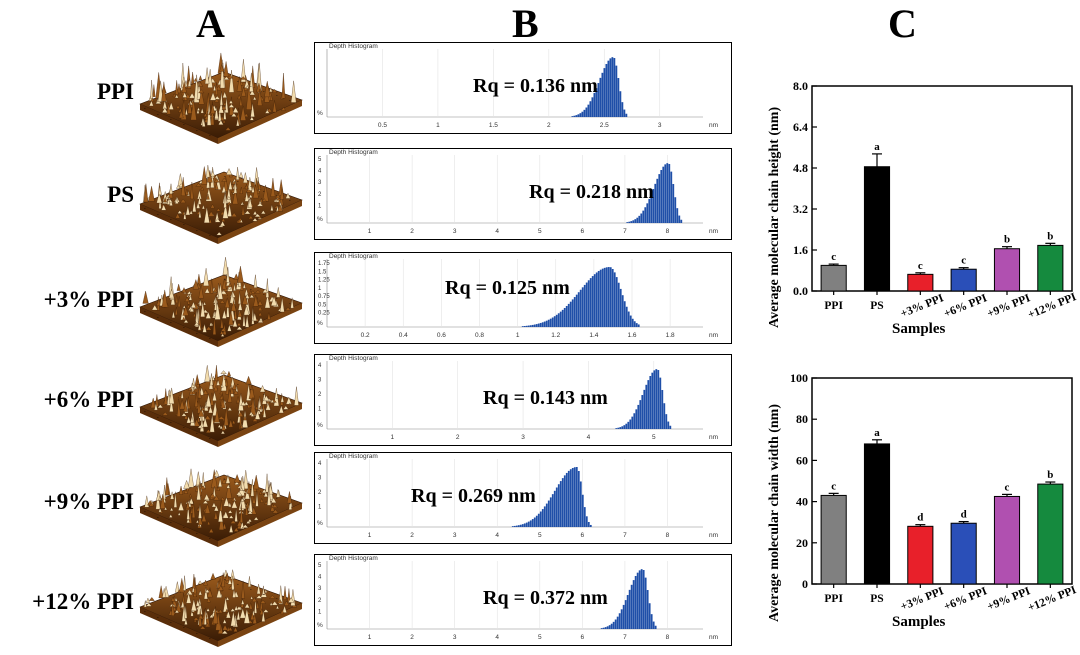 The height and width of the screenshot is (655, 1080). What do you see at coordinates (320, 160) in the screenshot?
I see `histogram-y-tick: 5` at bounding box center [320, 160].